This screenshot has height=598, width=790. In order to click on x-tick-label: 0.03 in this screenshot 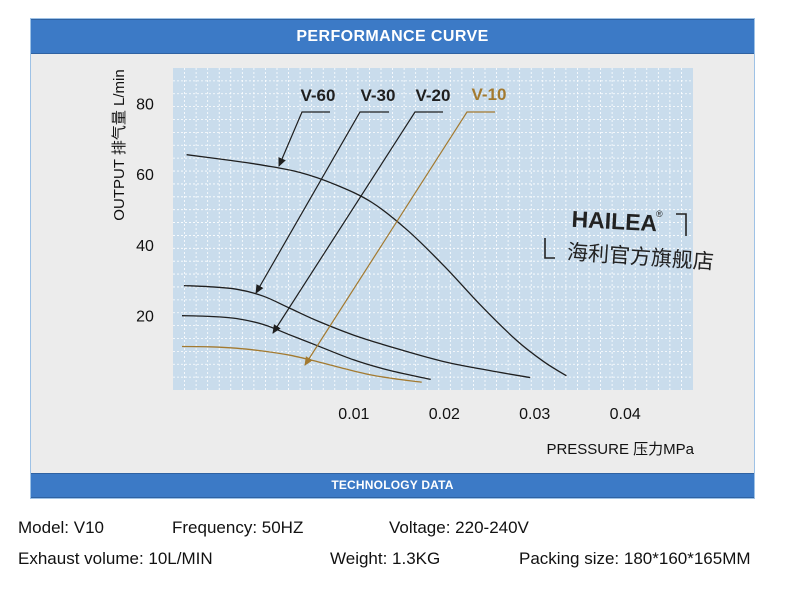, I will do `click(534, 414)`.